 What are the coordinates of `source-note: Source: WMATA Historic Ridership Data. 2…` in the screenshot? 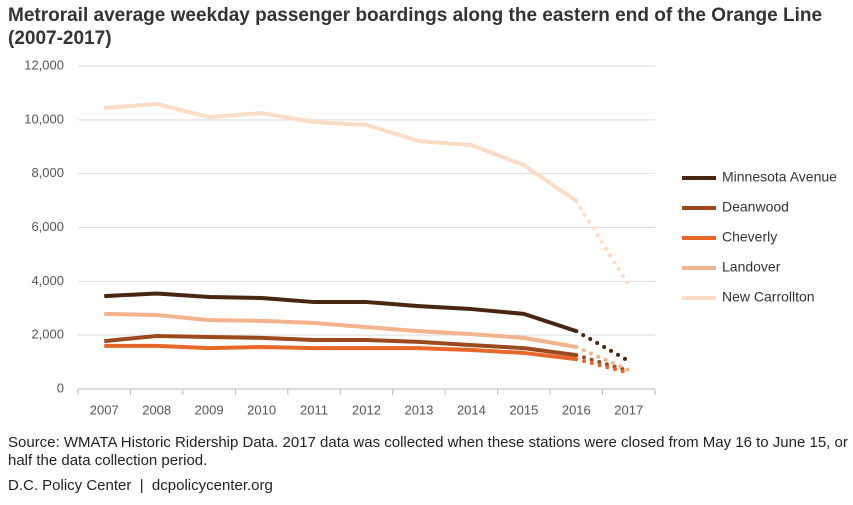 It's located at (428, 451).